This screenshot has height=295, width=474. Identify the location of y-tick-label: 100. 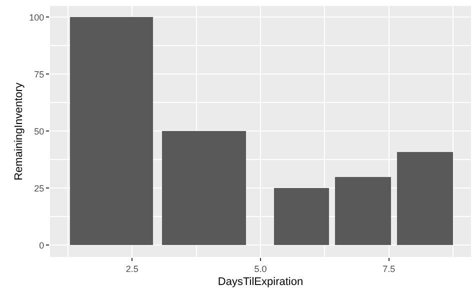
(36, 17).